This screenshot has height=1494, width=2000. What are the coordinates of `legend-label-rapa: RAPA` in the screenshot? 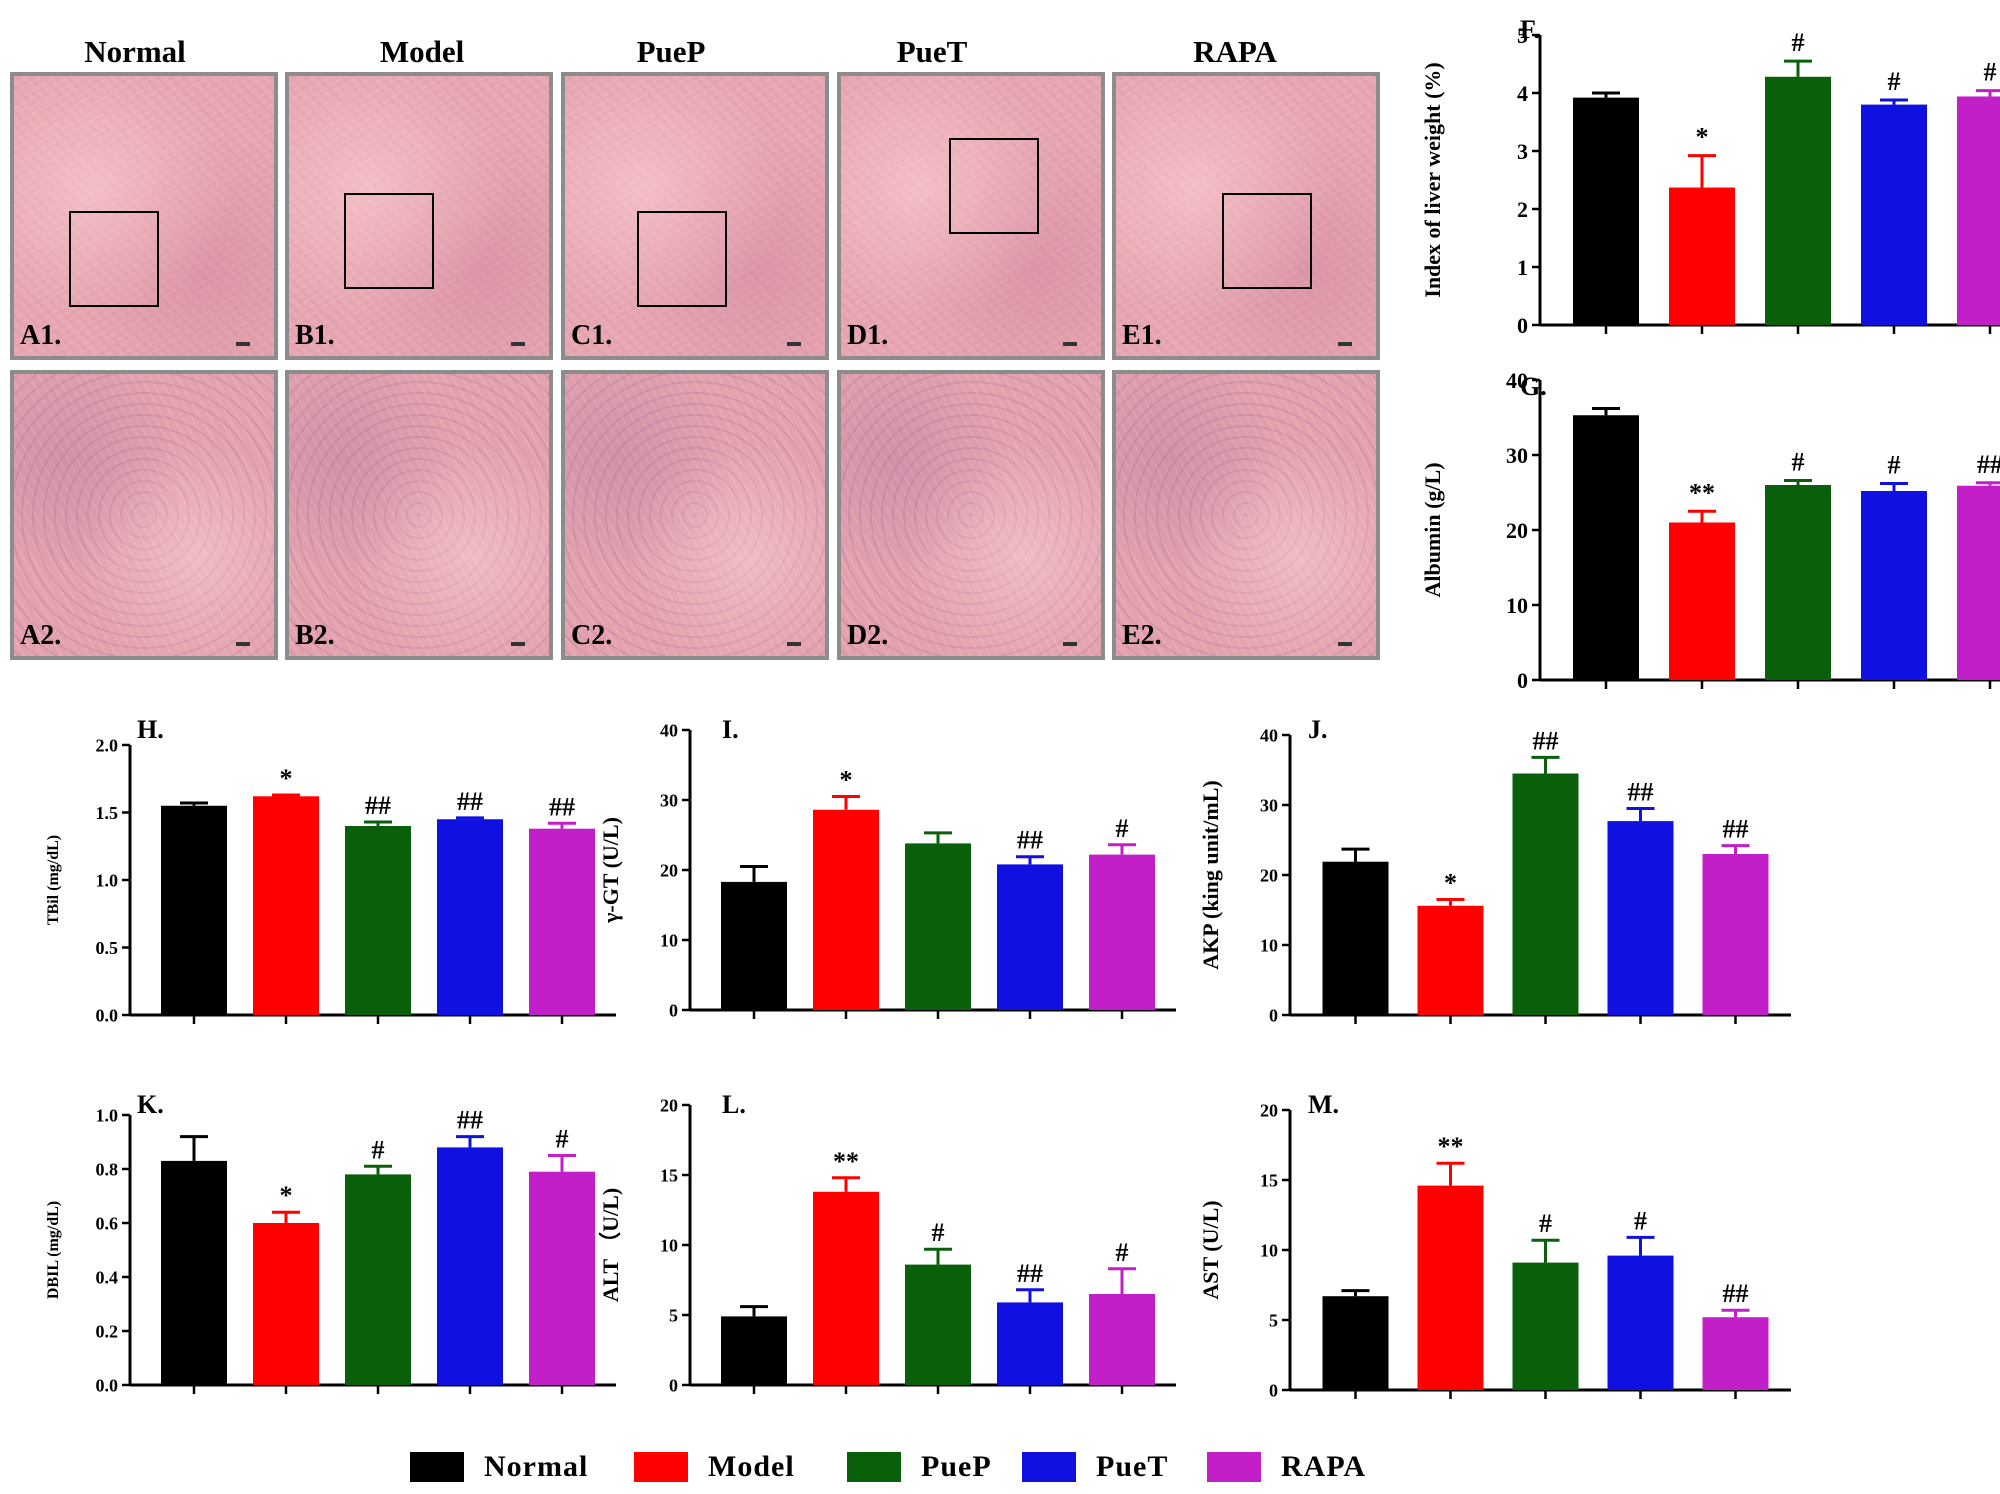 It's located at (1324, 1466).